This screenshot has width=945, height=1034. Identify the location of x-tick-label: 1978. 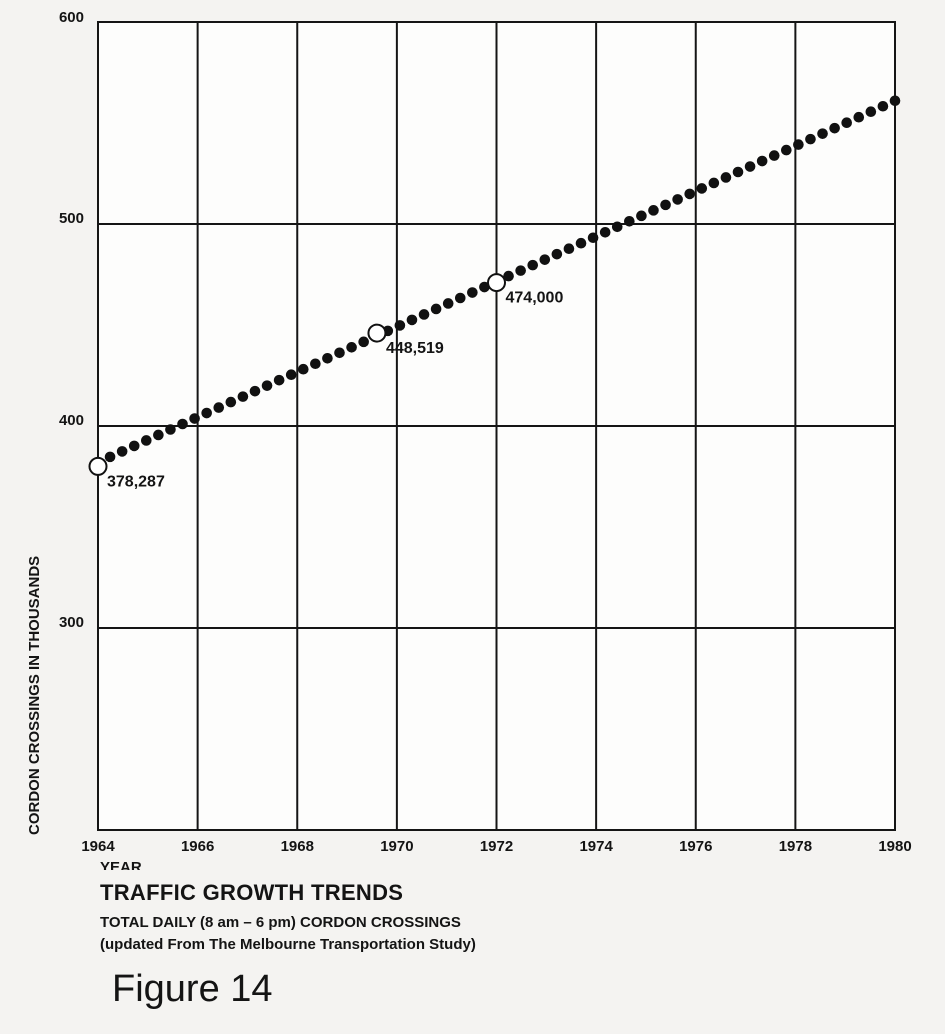
(795, 846).